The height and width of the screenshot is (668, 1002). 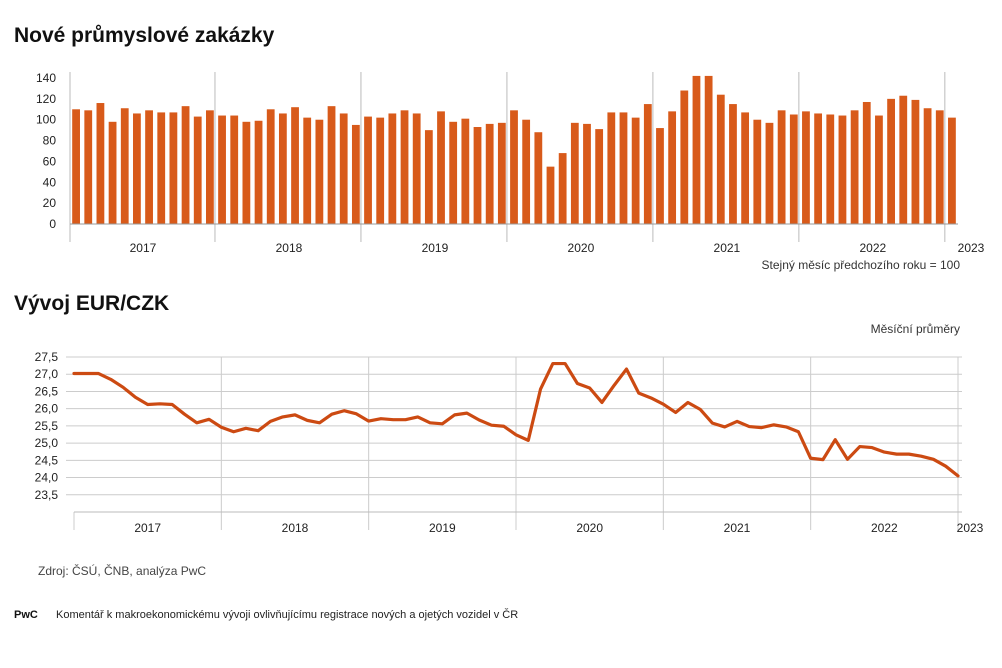 I want to click on x-tick-label: 2023, so click(x=970, y=528).